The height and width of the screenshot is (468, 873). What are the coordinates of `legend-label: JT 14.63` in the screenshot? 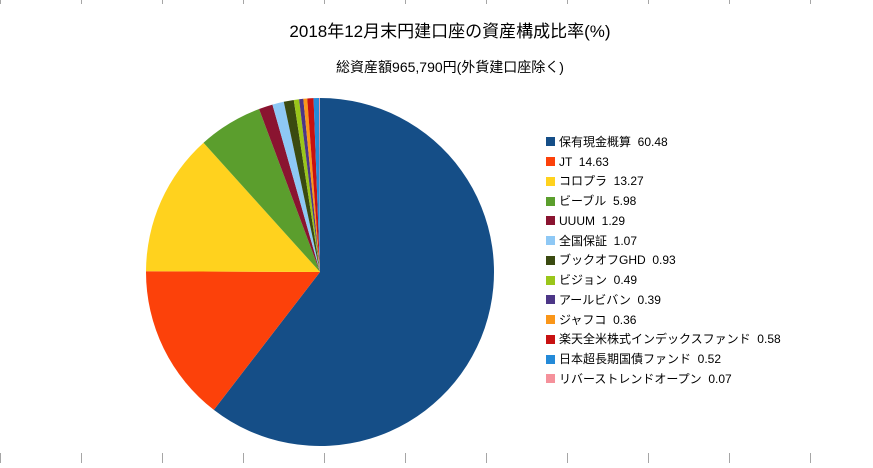 It's located at (584, 161).